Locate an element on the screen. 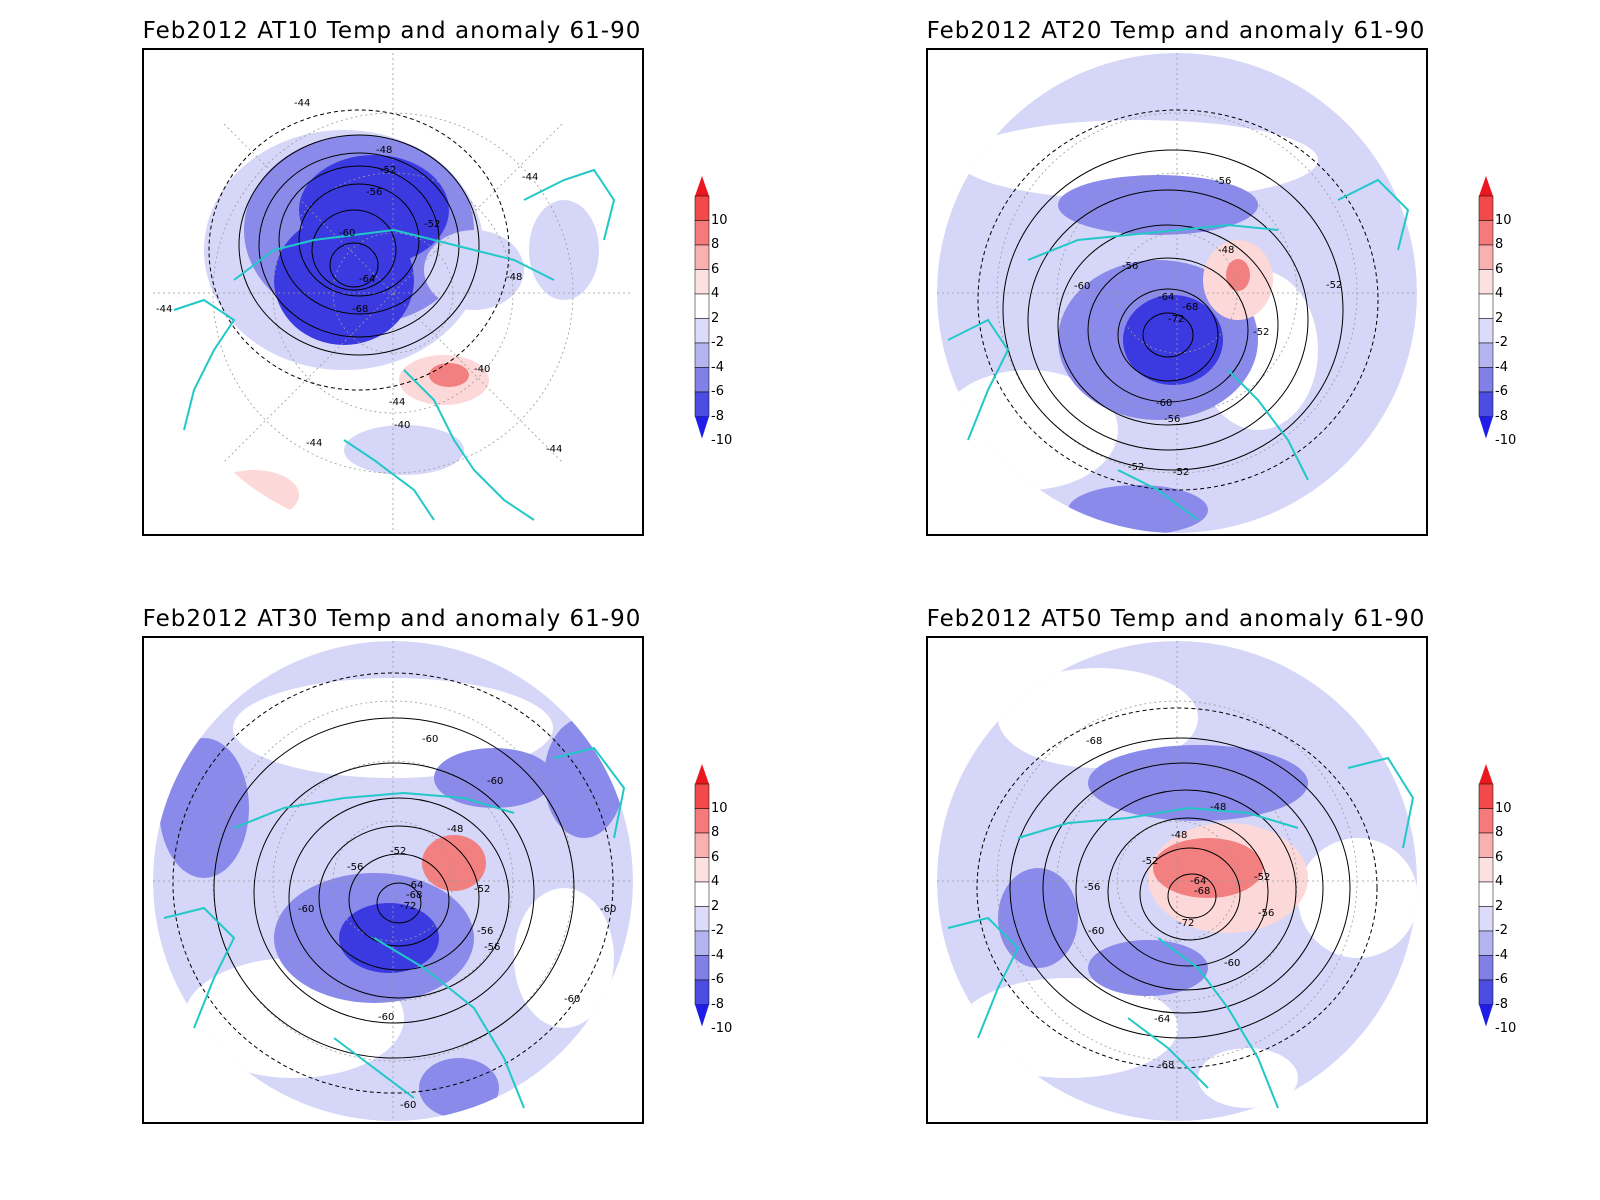 Image resolution: width=1600 pixels, height=1200 pixels. colorbar-tick-label: -10 is located at coordinates (1506, 1028).